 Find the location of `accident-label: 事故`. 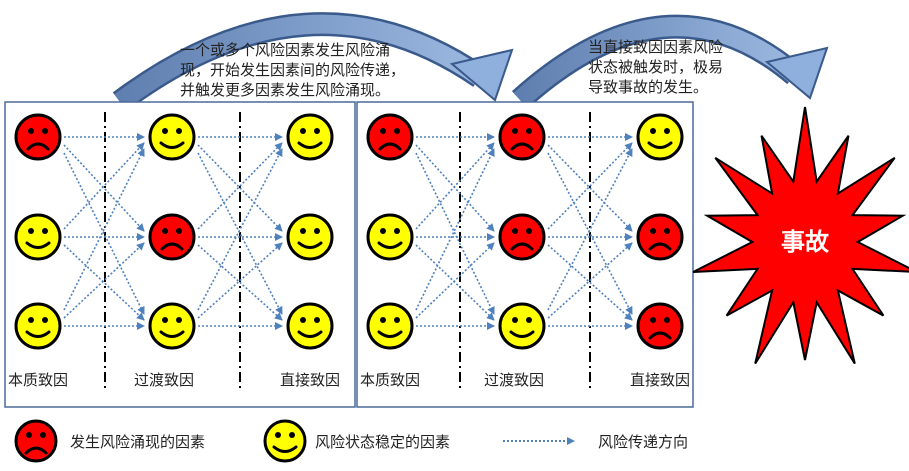

accident-label: 事故 is located at coordinates (805, 241).